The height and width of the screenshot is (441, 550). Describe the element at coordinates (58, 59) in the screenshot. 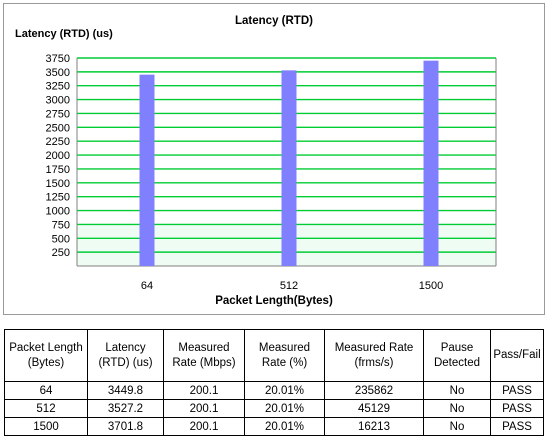

I see `y-tick-label: 3750` at that location.